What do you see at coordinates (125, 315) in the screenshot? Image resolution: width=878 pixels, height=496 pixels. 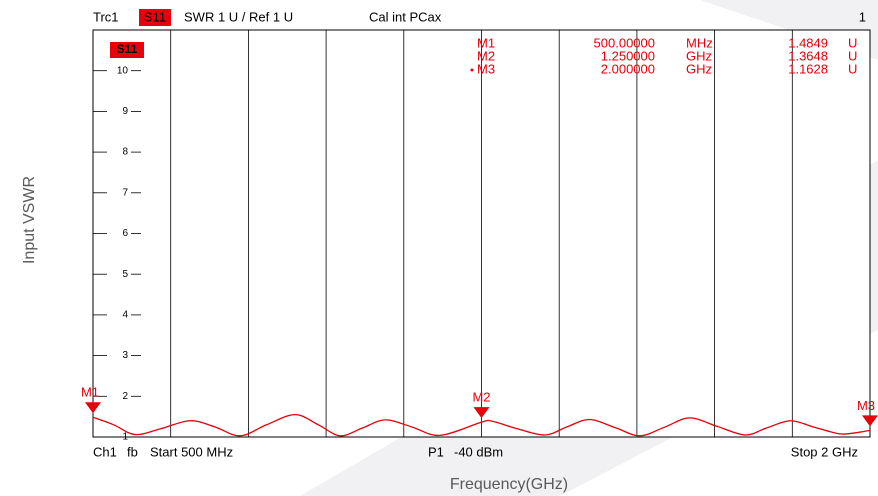 I see `y-tick-label: 4` at bounding box center [125, 315].